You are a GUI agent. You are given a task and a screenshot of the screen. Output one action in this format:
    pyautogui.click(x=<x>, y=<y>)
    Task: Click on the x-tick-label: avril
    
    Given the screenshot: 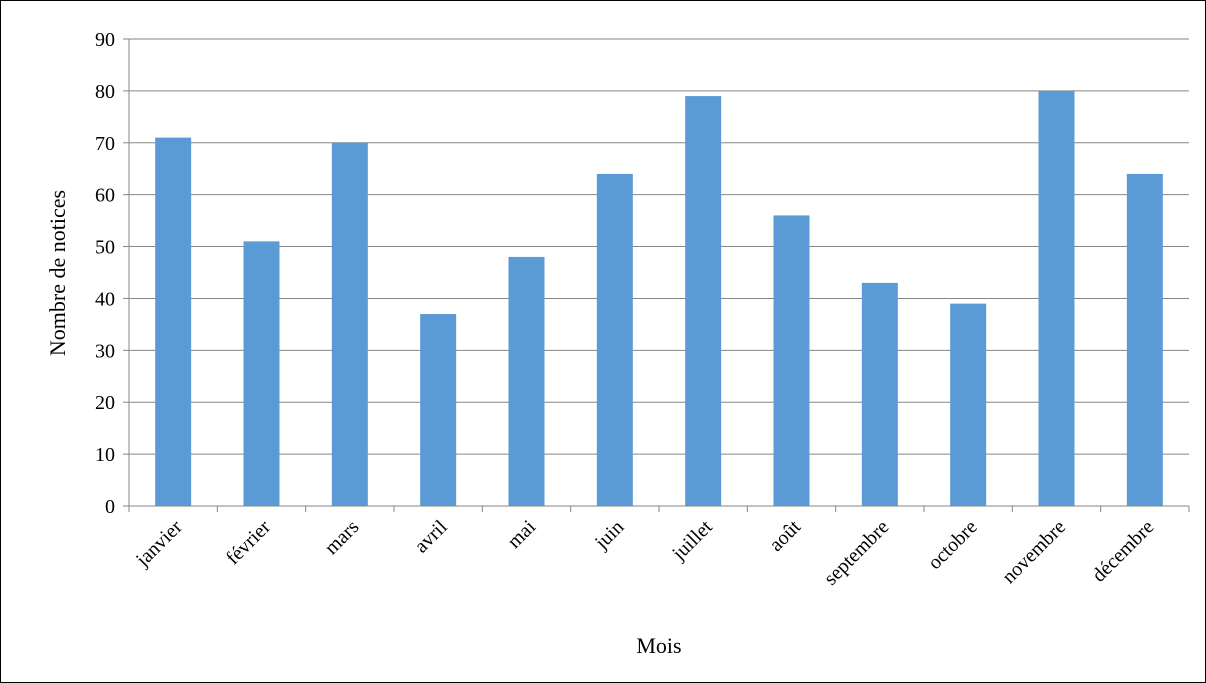 What is the action you would take?
    pyautogui.click(x=431, y=537)
    